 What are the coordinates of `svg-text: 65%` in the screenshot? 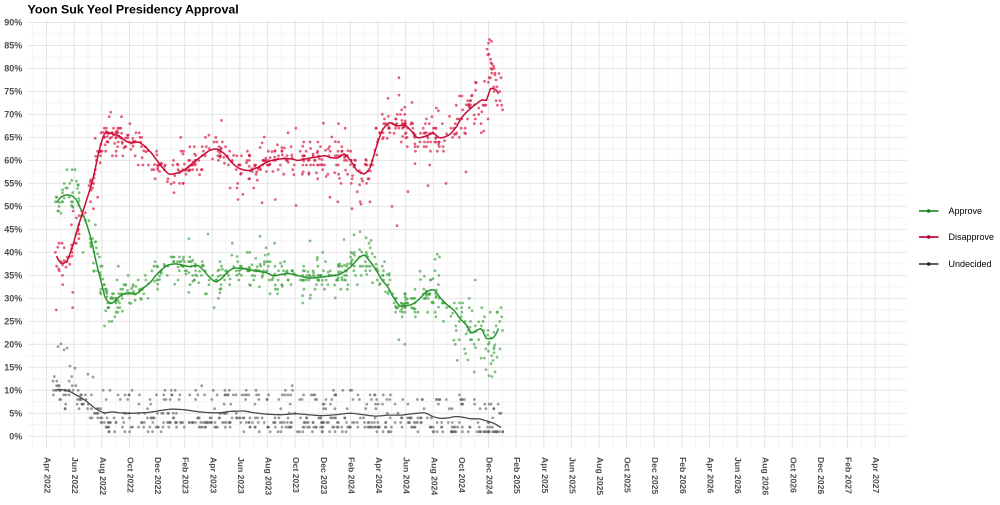 It's located at (13, 138).